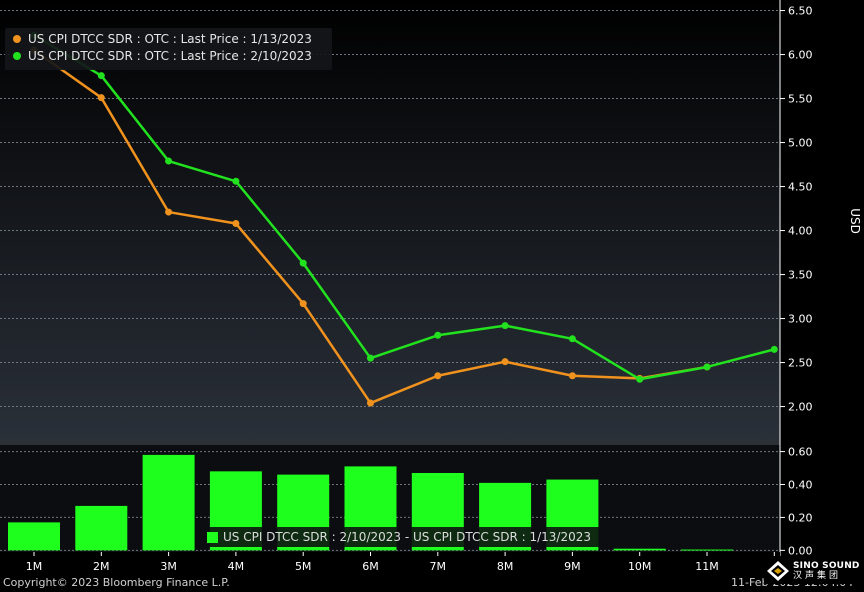  I want to click on copyright: Copyright© 2023 Bloomberg Finance L.P., so click(116, 582).